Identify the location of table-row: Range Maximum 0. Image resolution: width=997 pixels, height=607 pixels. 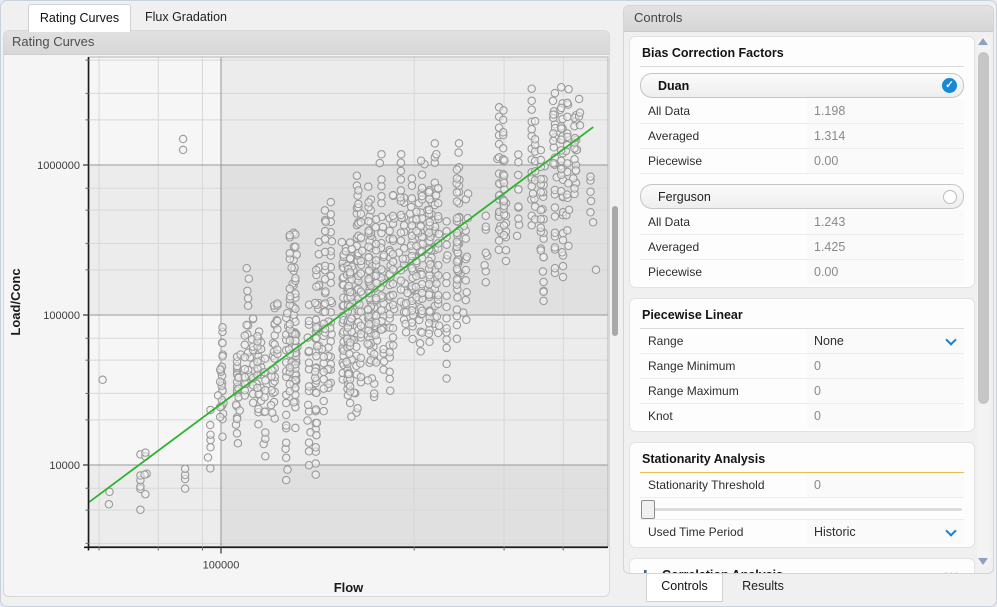
(802, 391).